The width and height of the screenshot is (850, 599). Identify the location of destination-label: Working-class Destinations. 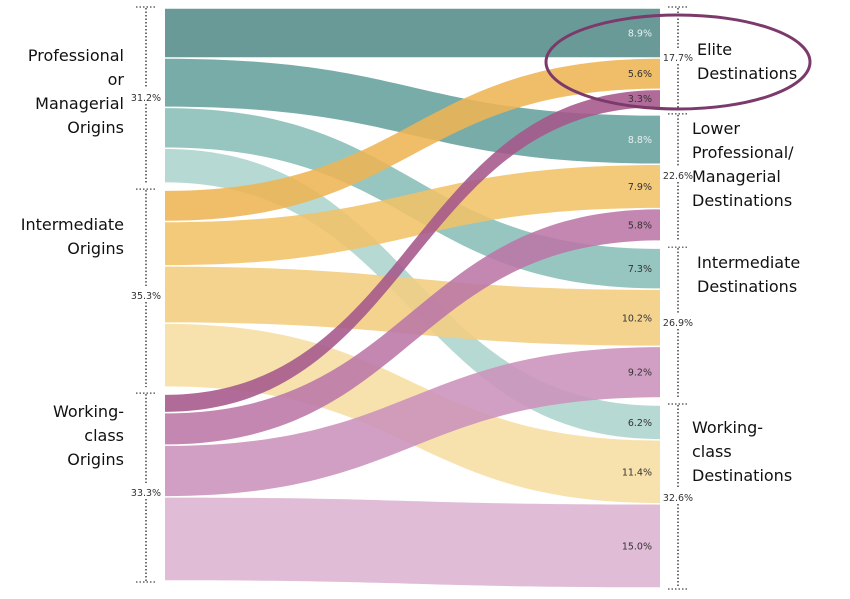
(742, 451).